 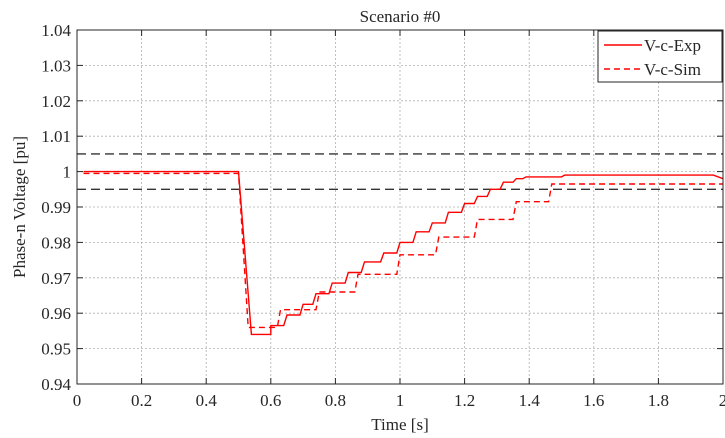 What do you see at coordinates (464, 400) in the screenshot?
I see `x-tick-label: 1.2` at bounding box center [464, 400].